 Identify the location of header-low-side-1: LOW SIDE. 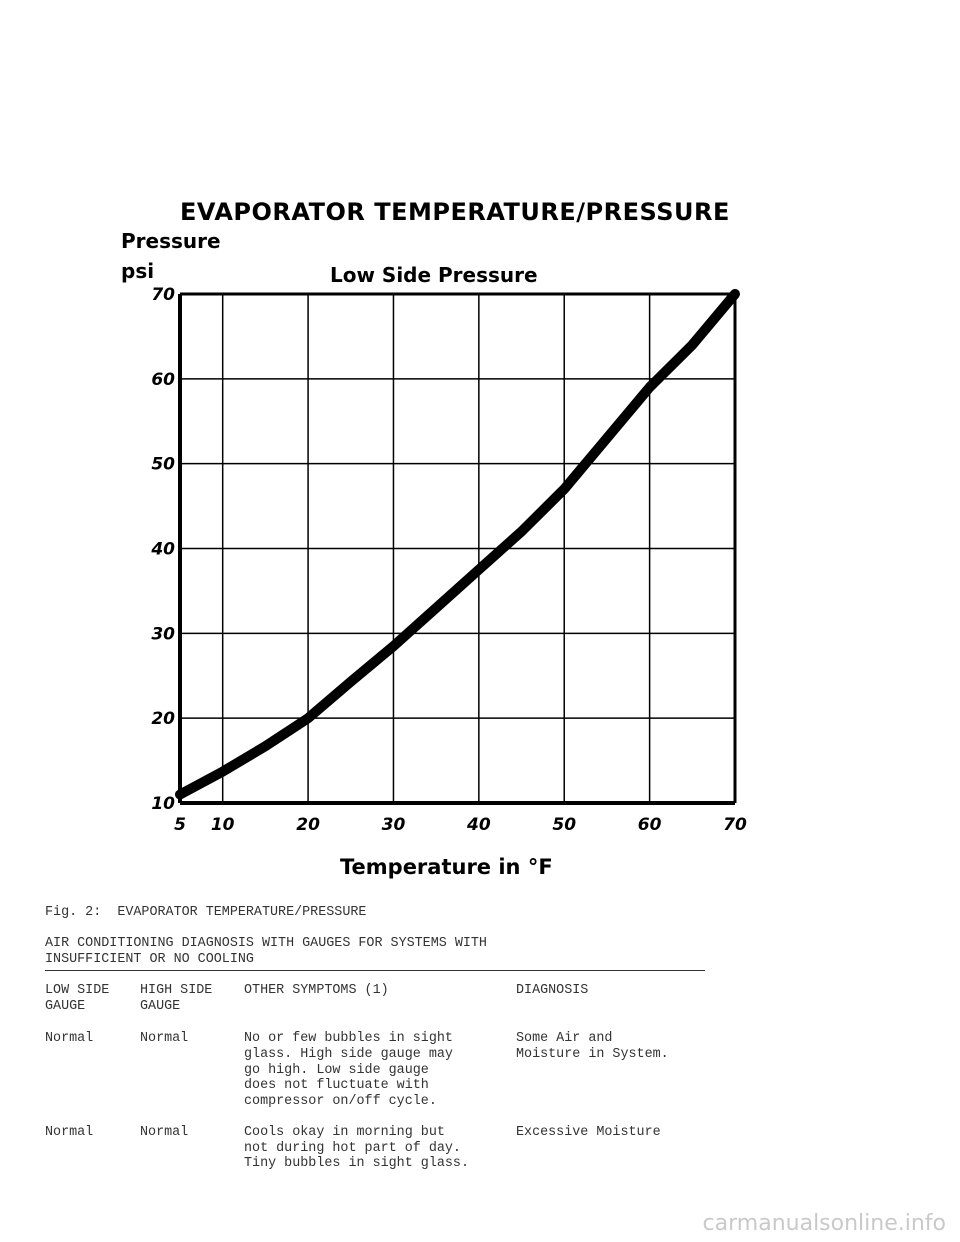
(77, 990).